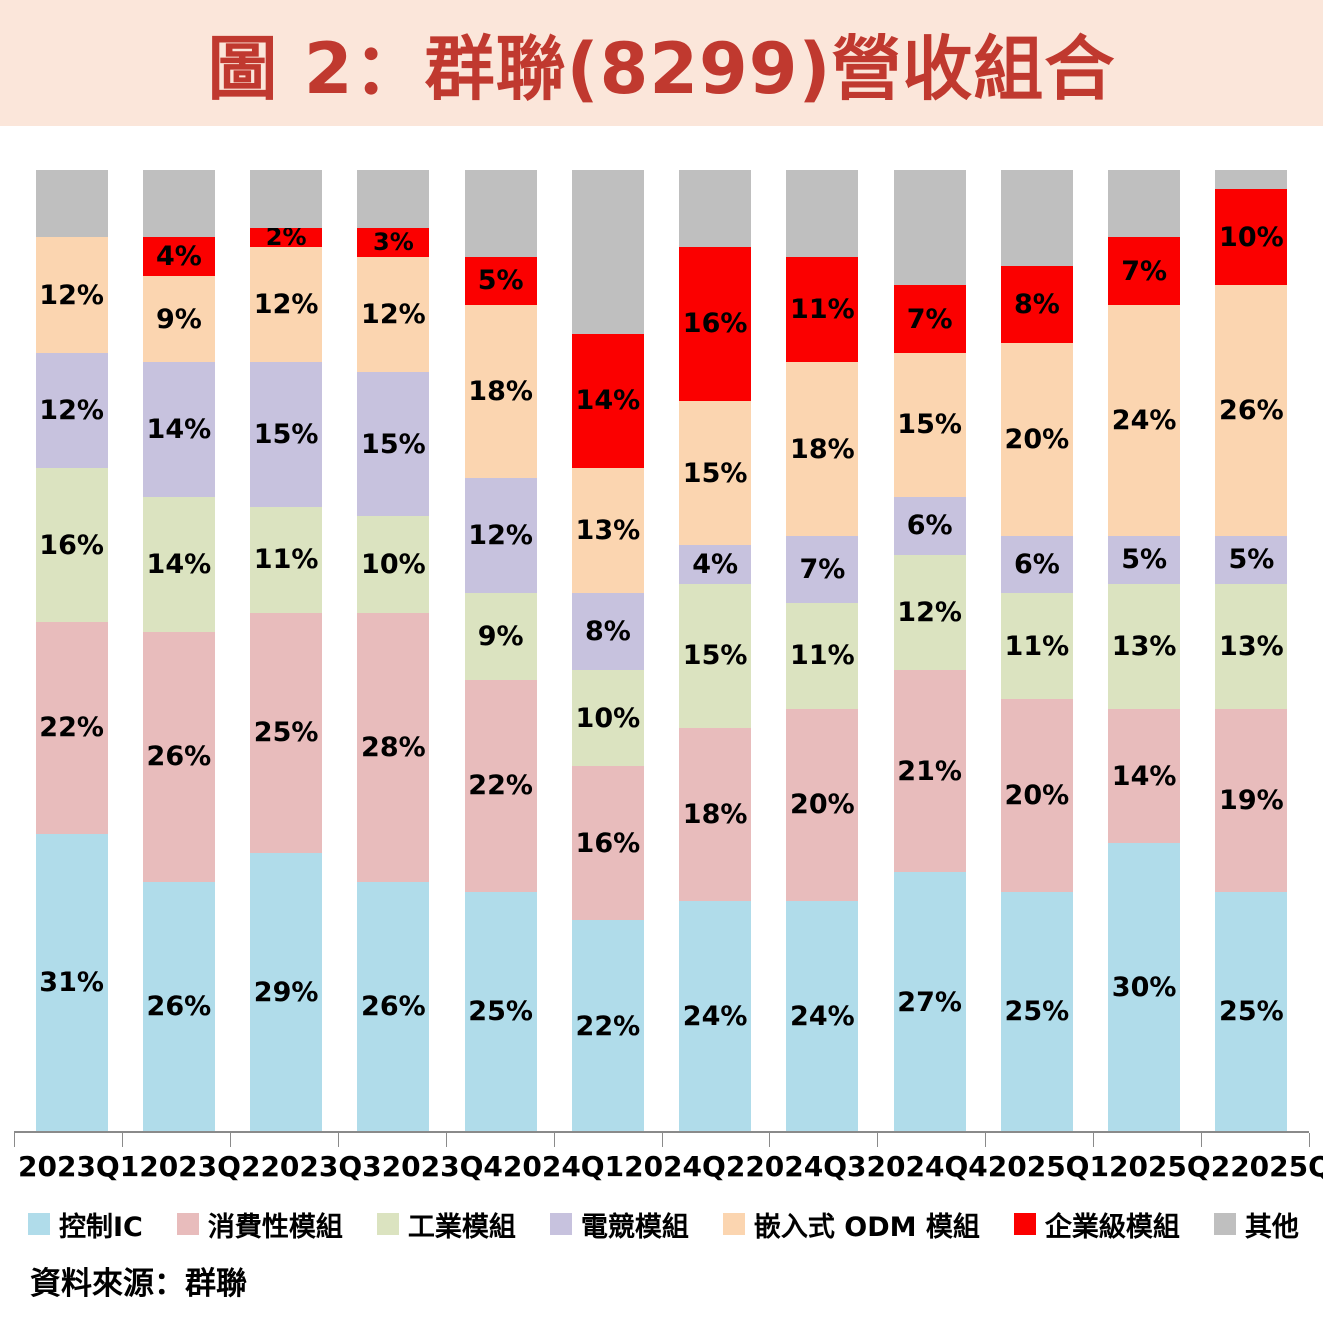 The height and width of the screenshot is (1323, 1323). I want to click on bar-segment: 27%, so click(929, 1002).